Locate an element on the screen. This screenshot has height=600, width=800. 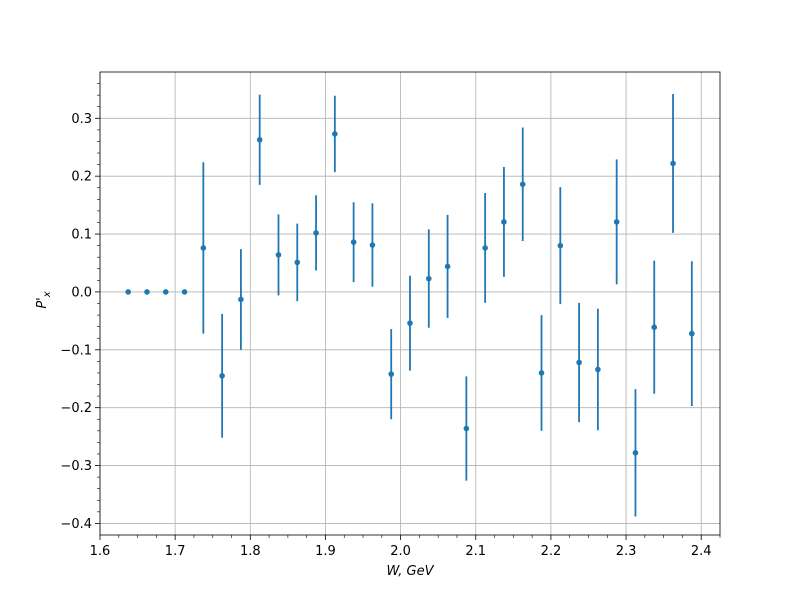
y-tick-label: −0.4 is located at coordinates (76, 524).